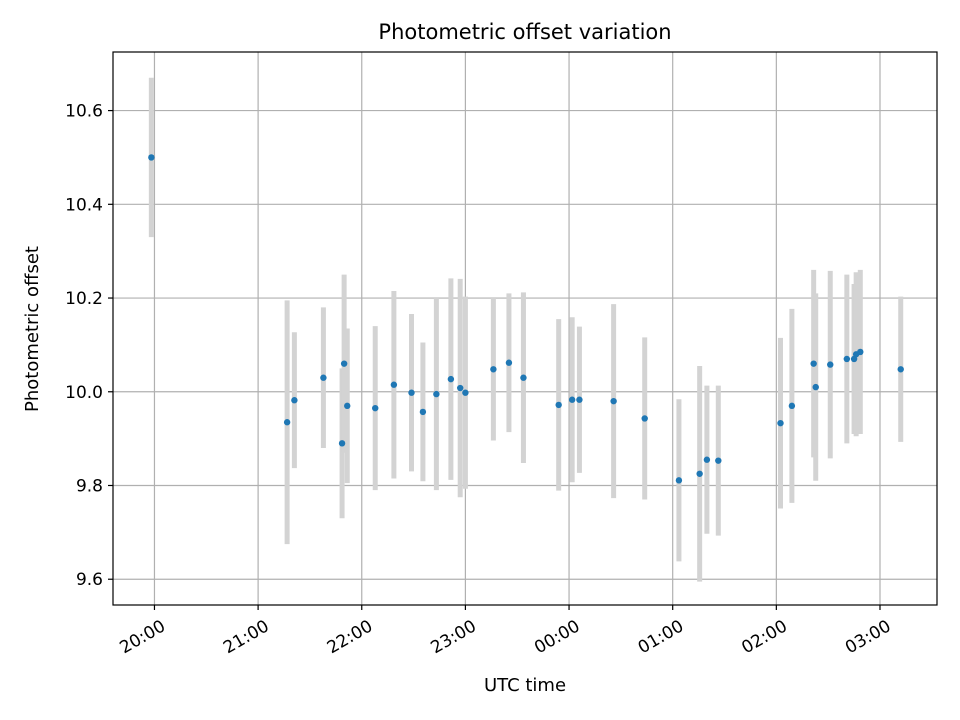  Describe the element at coordinates (525, 685) in the screenshot. I see `x-axis-label: UTC time` at that location.